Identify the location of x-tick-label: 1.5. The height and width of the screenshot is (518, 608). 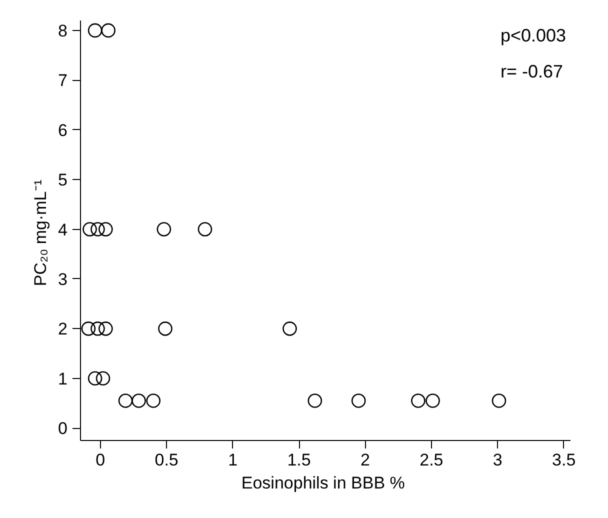
(299, 460).